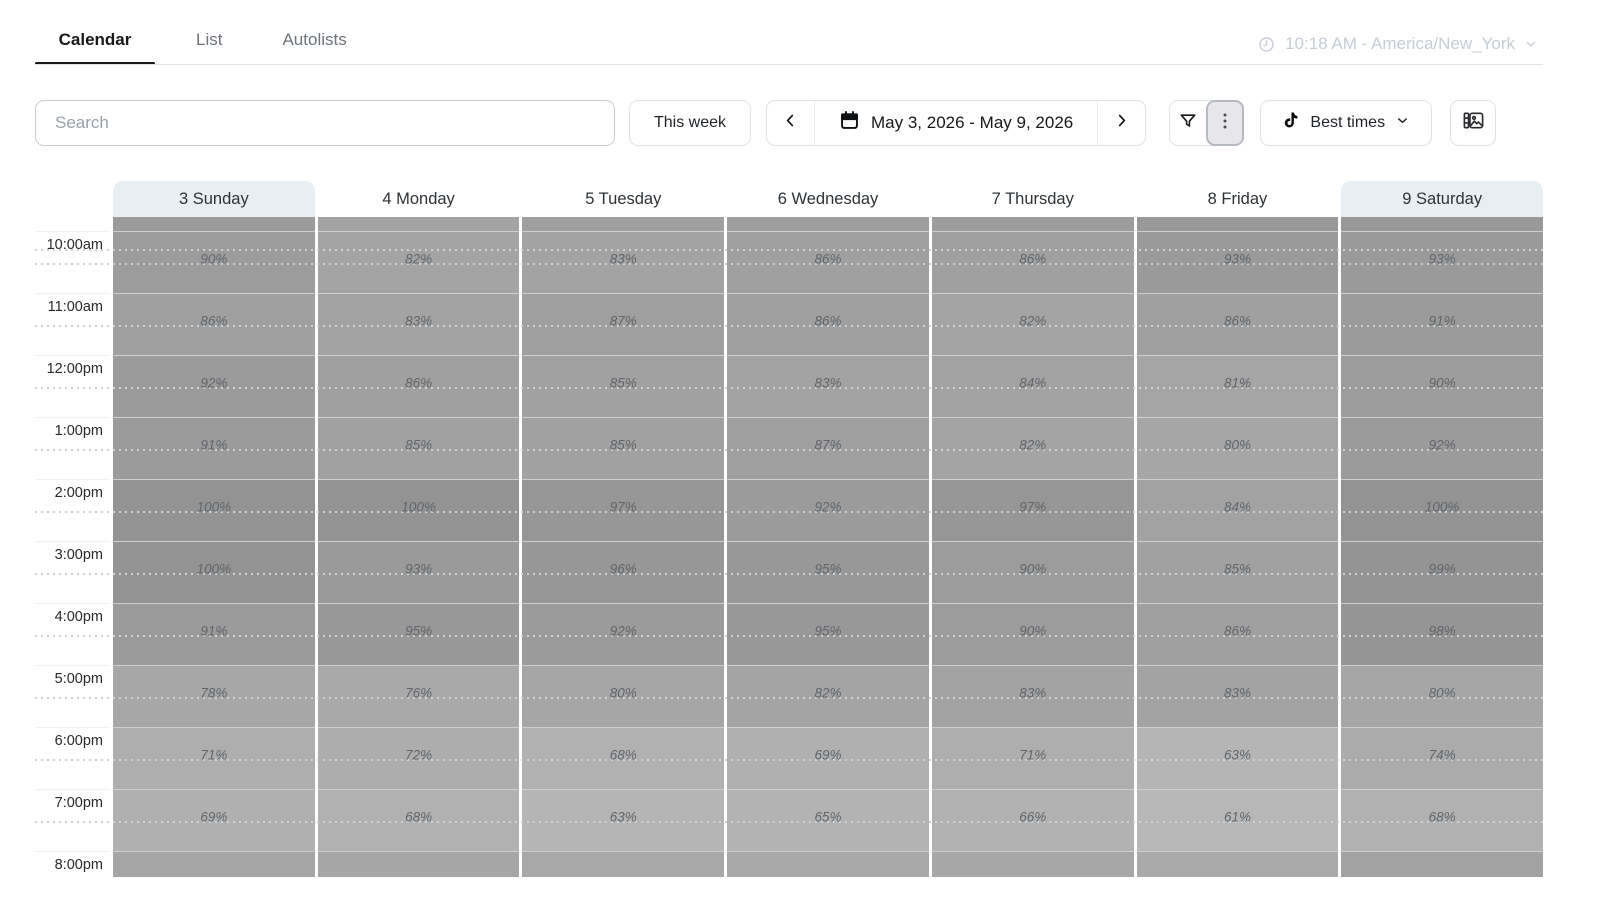 This screenshot has height=912, width=1600. Describe the element at coordinates (209, 39) in the screenshot. I see `tab-list: List` at that location.